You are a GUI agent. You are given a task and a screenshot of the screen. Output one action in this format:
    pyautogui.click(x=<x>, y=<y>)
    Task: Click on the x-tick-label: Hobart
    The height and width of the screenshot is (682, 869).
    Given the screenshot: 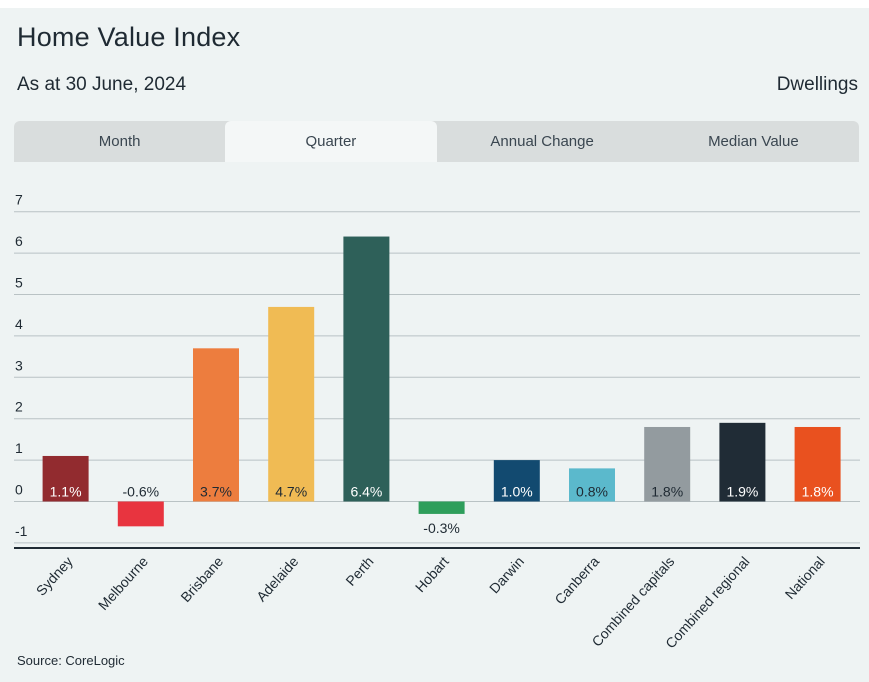 What is the action you would take?
    pyautogui.click(x=432, y=574)
    